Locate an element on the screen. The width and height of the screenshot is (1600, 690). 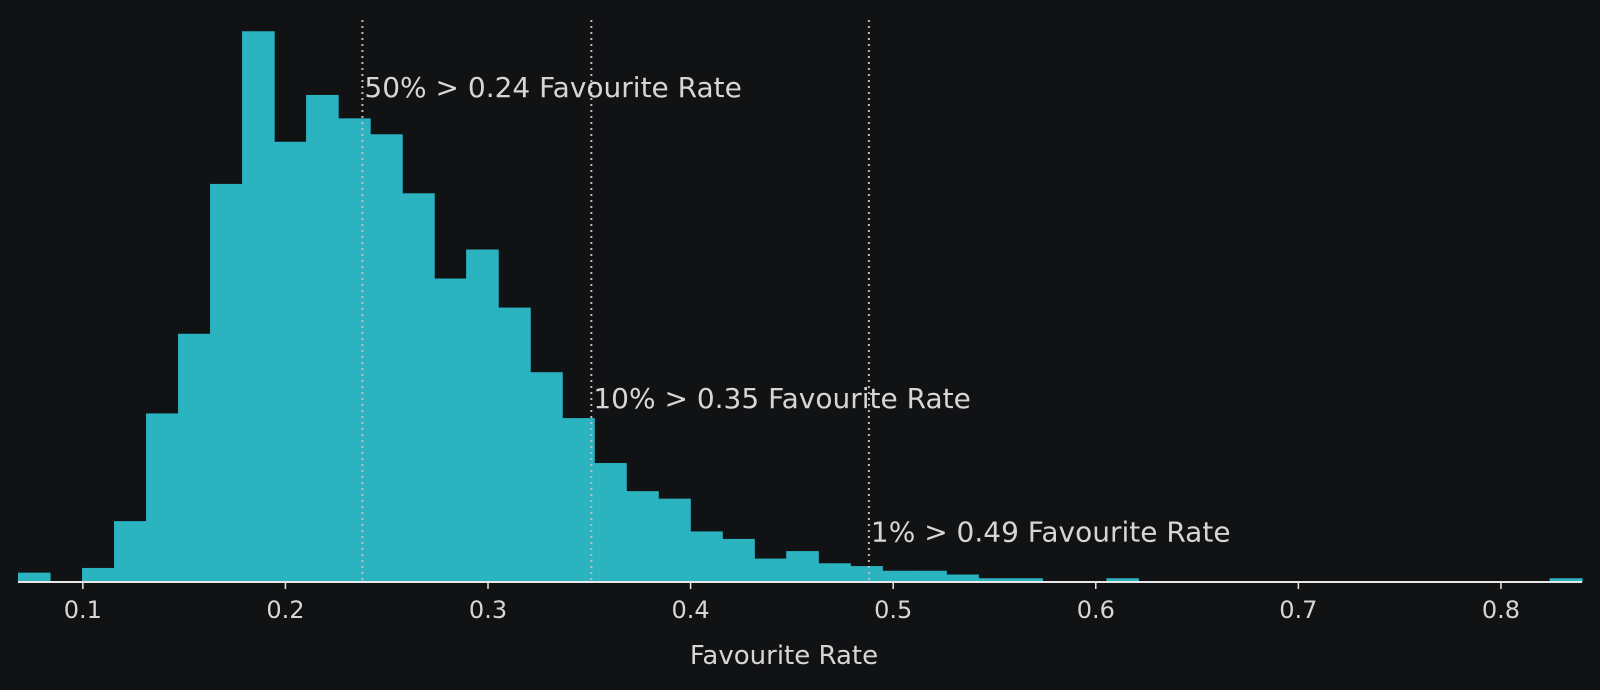
reference-label: 1% > 0.49 Favourite Rate is located at coordinates (1051, 532).